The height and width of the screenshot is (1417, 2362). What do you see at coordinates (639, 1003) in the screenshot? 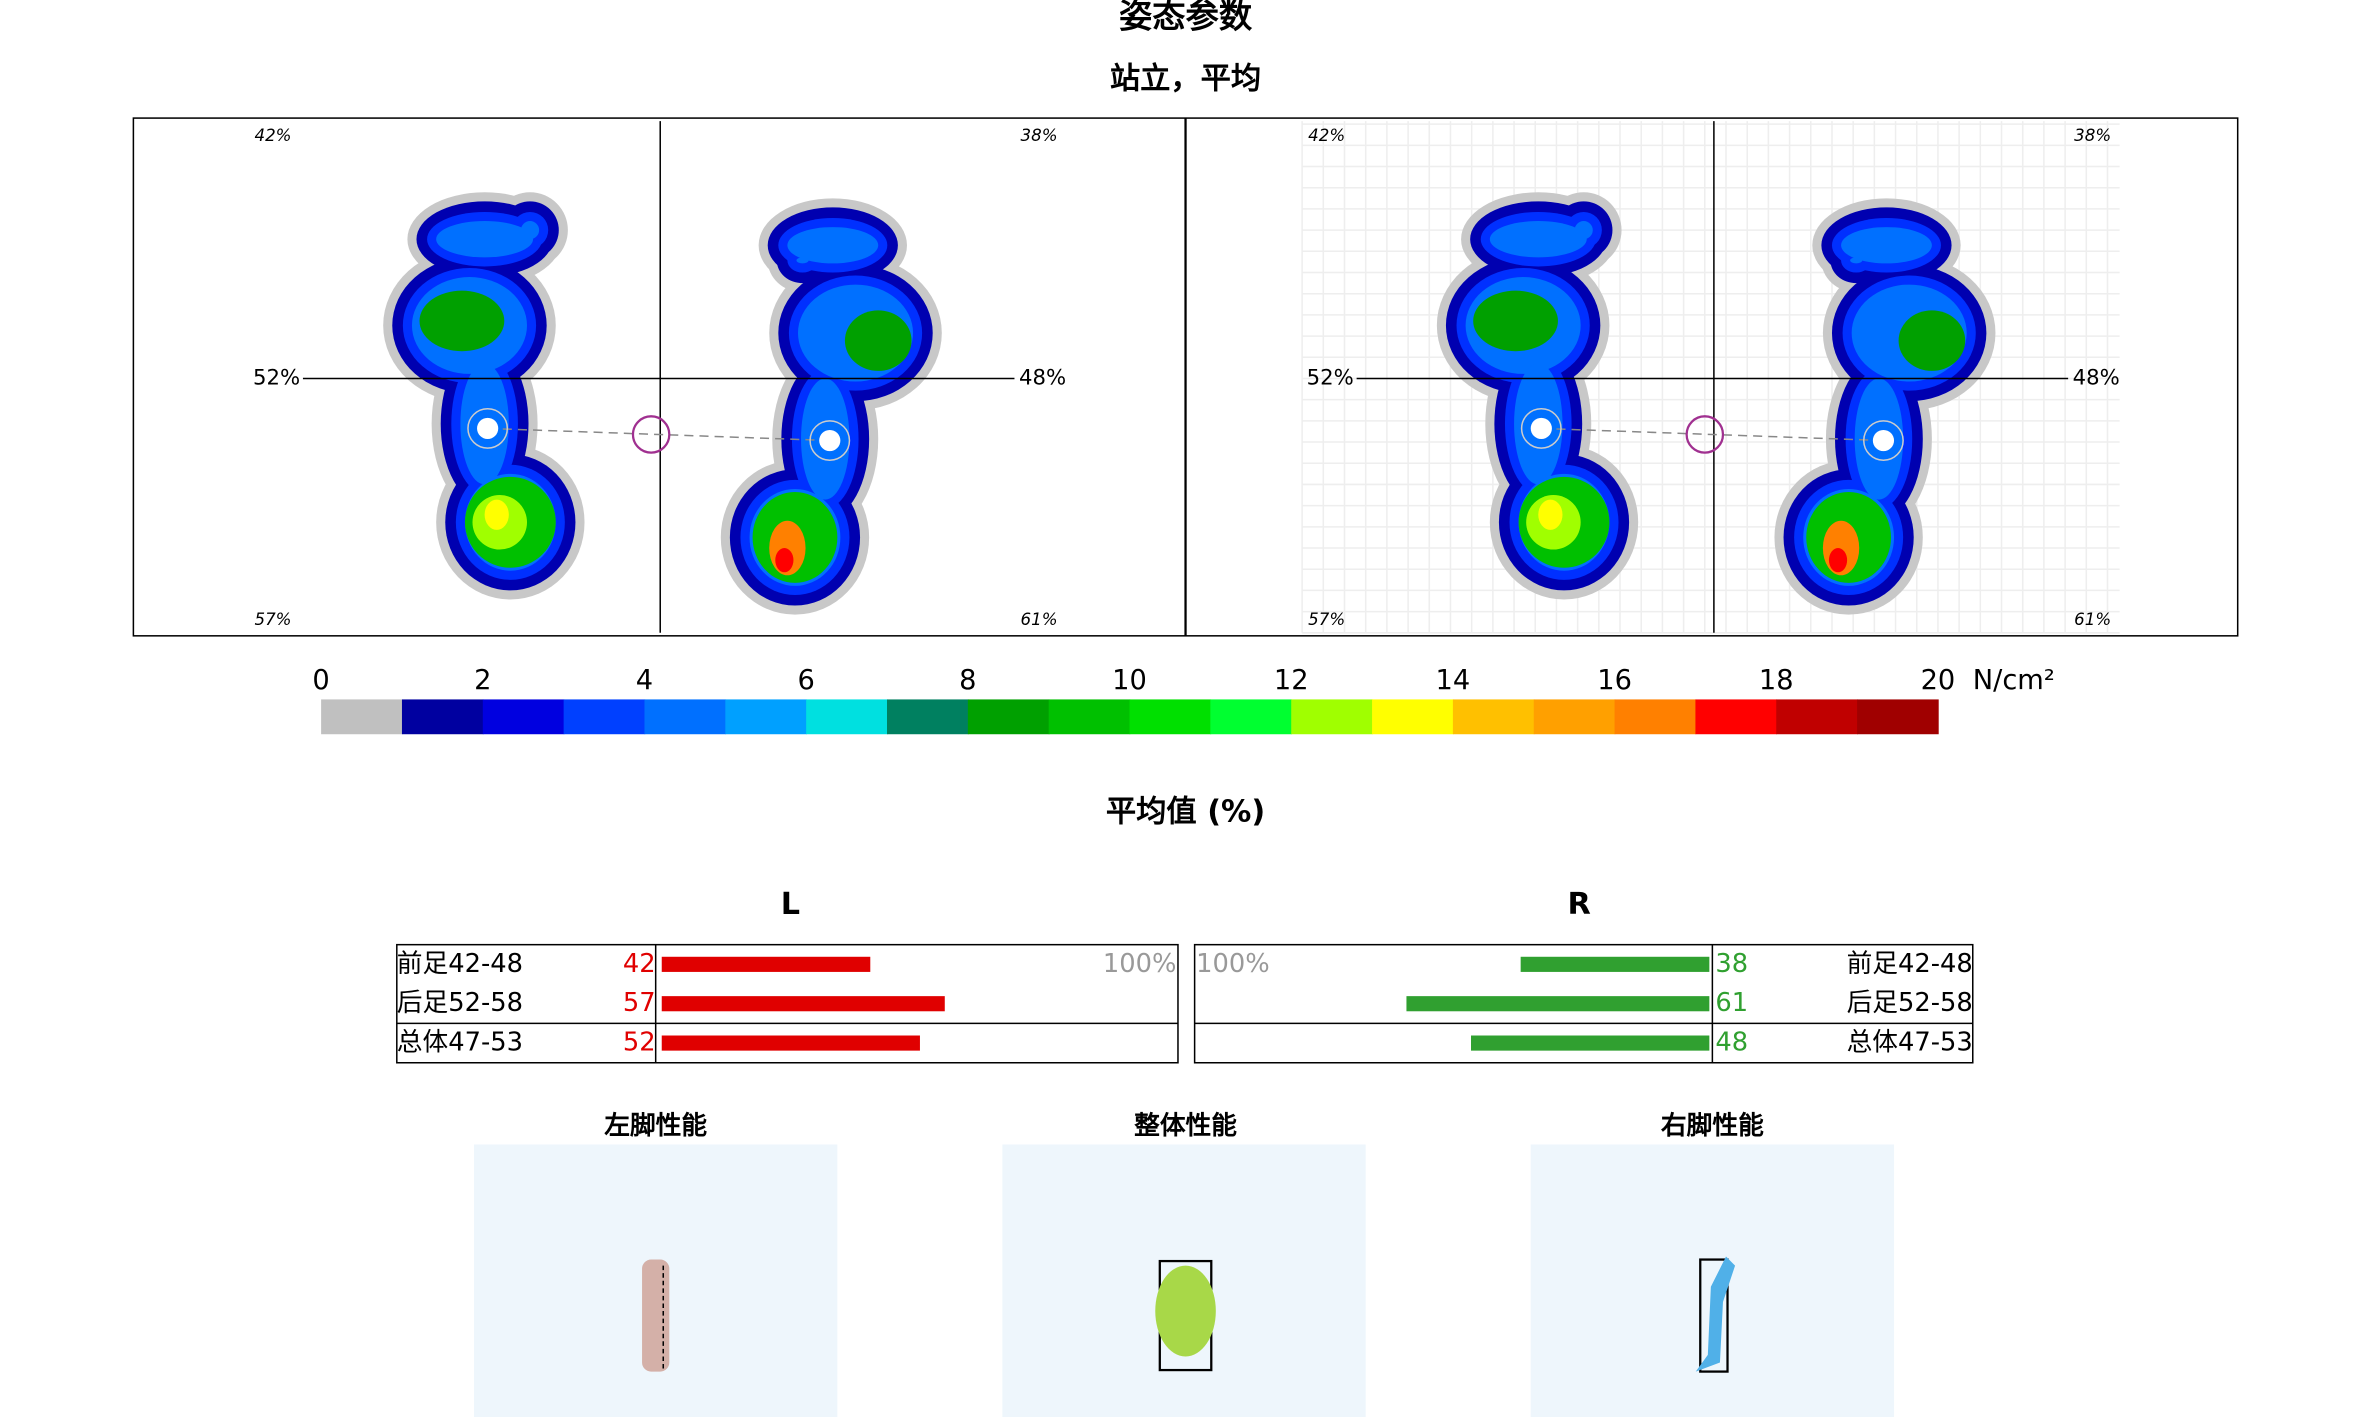
I see `row-value: 57` at bounding box center [639, 1003].